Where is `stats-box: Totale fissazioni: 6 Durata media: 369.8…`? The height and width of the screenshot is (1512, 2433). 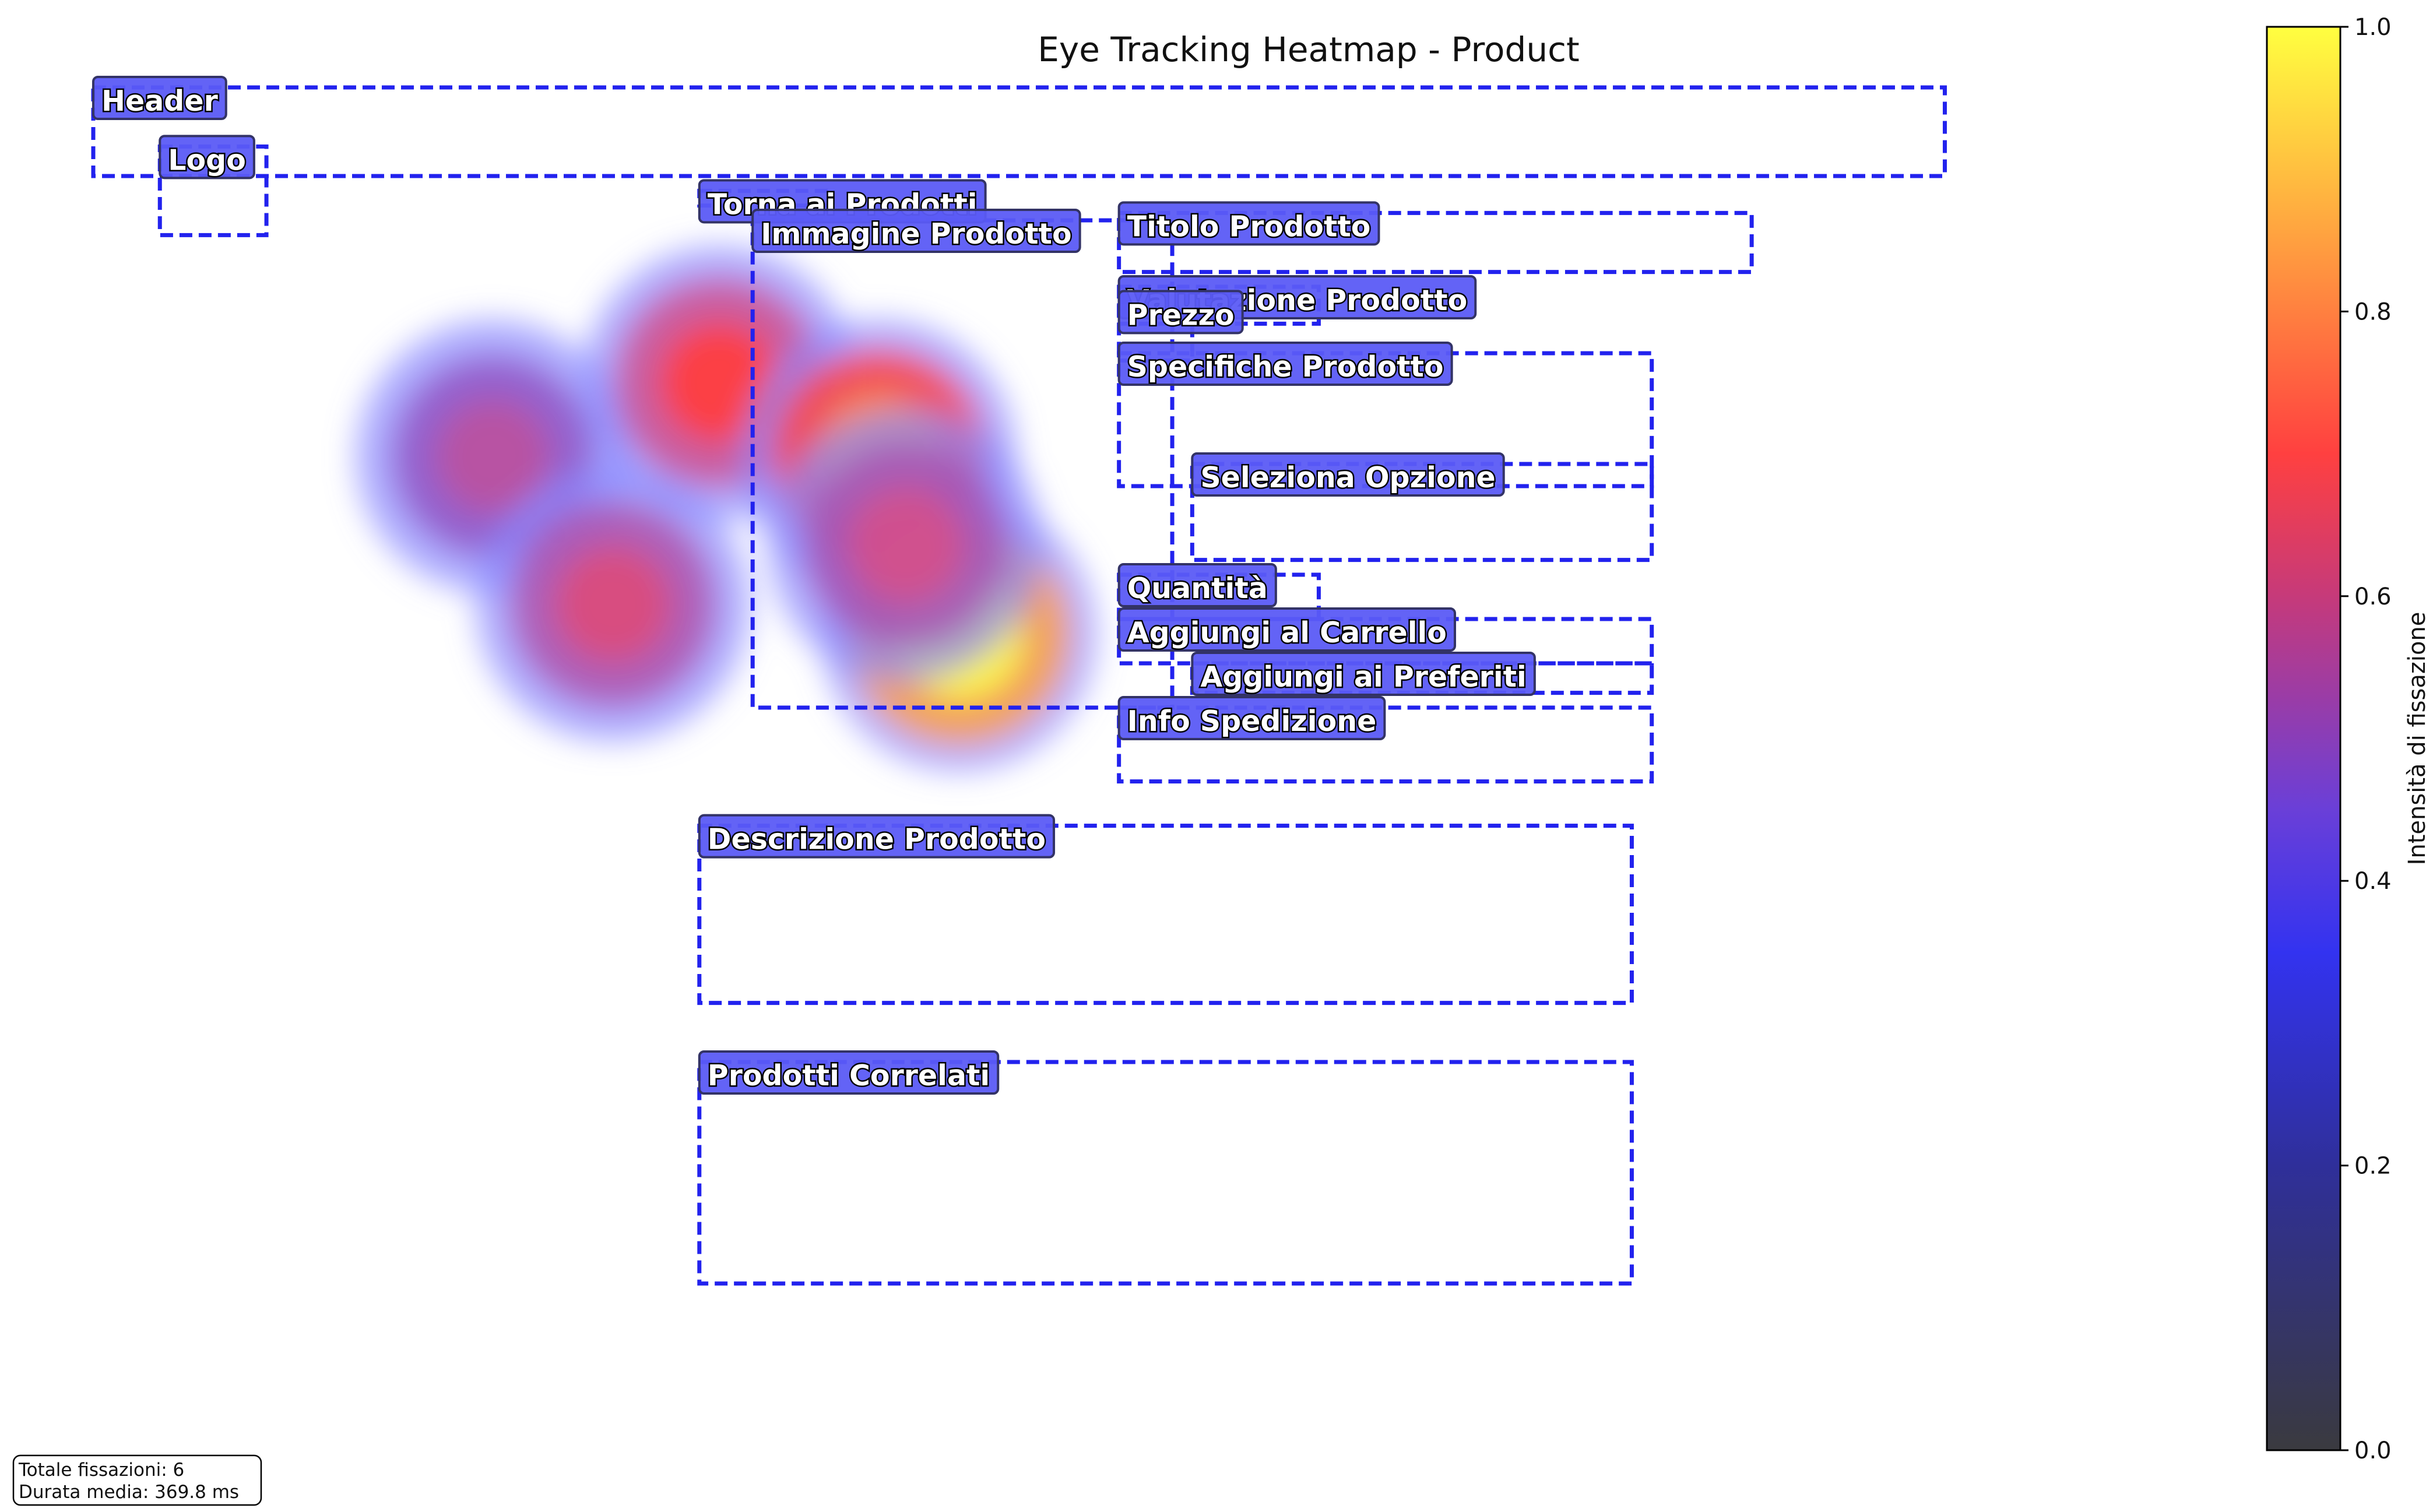 stats-box: Totale fissazioni: 6 Durata media: 369.8… is located at coordinates (137, 1480).